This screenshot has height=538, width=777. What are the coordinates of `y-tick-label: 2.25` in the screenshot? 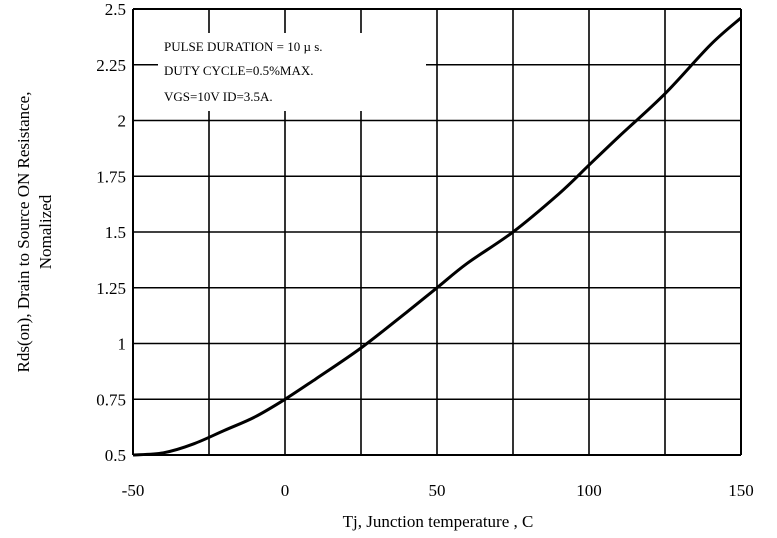 It's located at (111, 65).